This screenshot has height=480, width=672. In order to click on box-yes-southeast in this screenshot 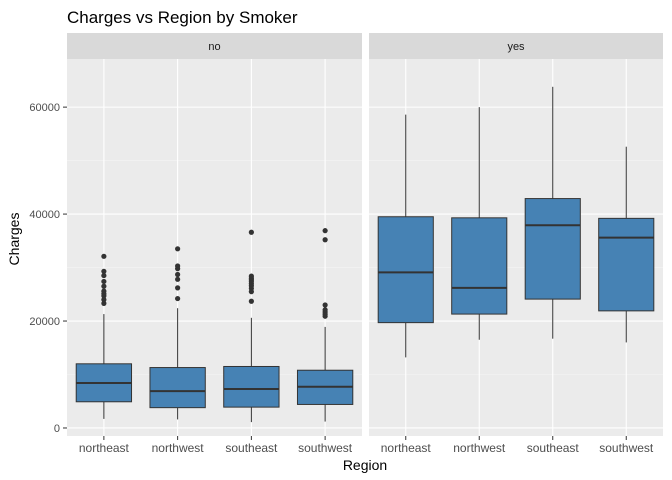, I will do `click(552, 212)`.